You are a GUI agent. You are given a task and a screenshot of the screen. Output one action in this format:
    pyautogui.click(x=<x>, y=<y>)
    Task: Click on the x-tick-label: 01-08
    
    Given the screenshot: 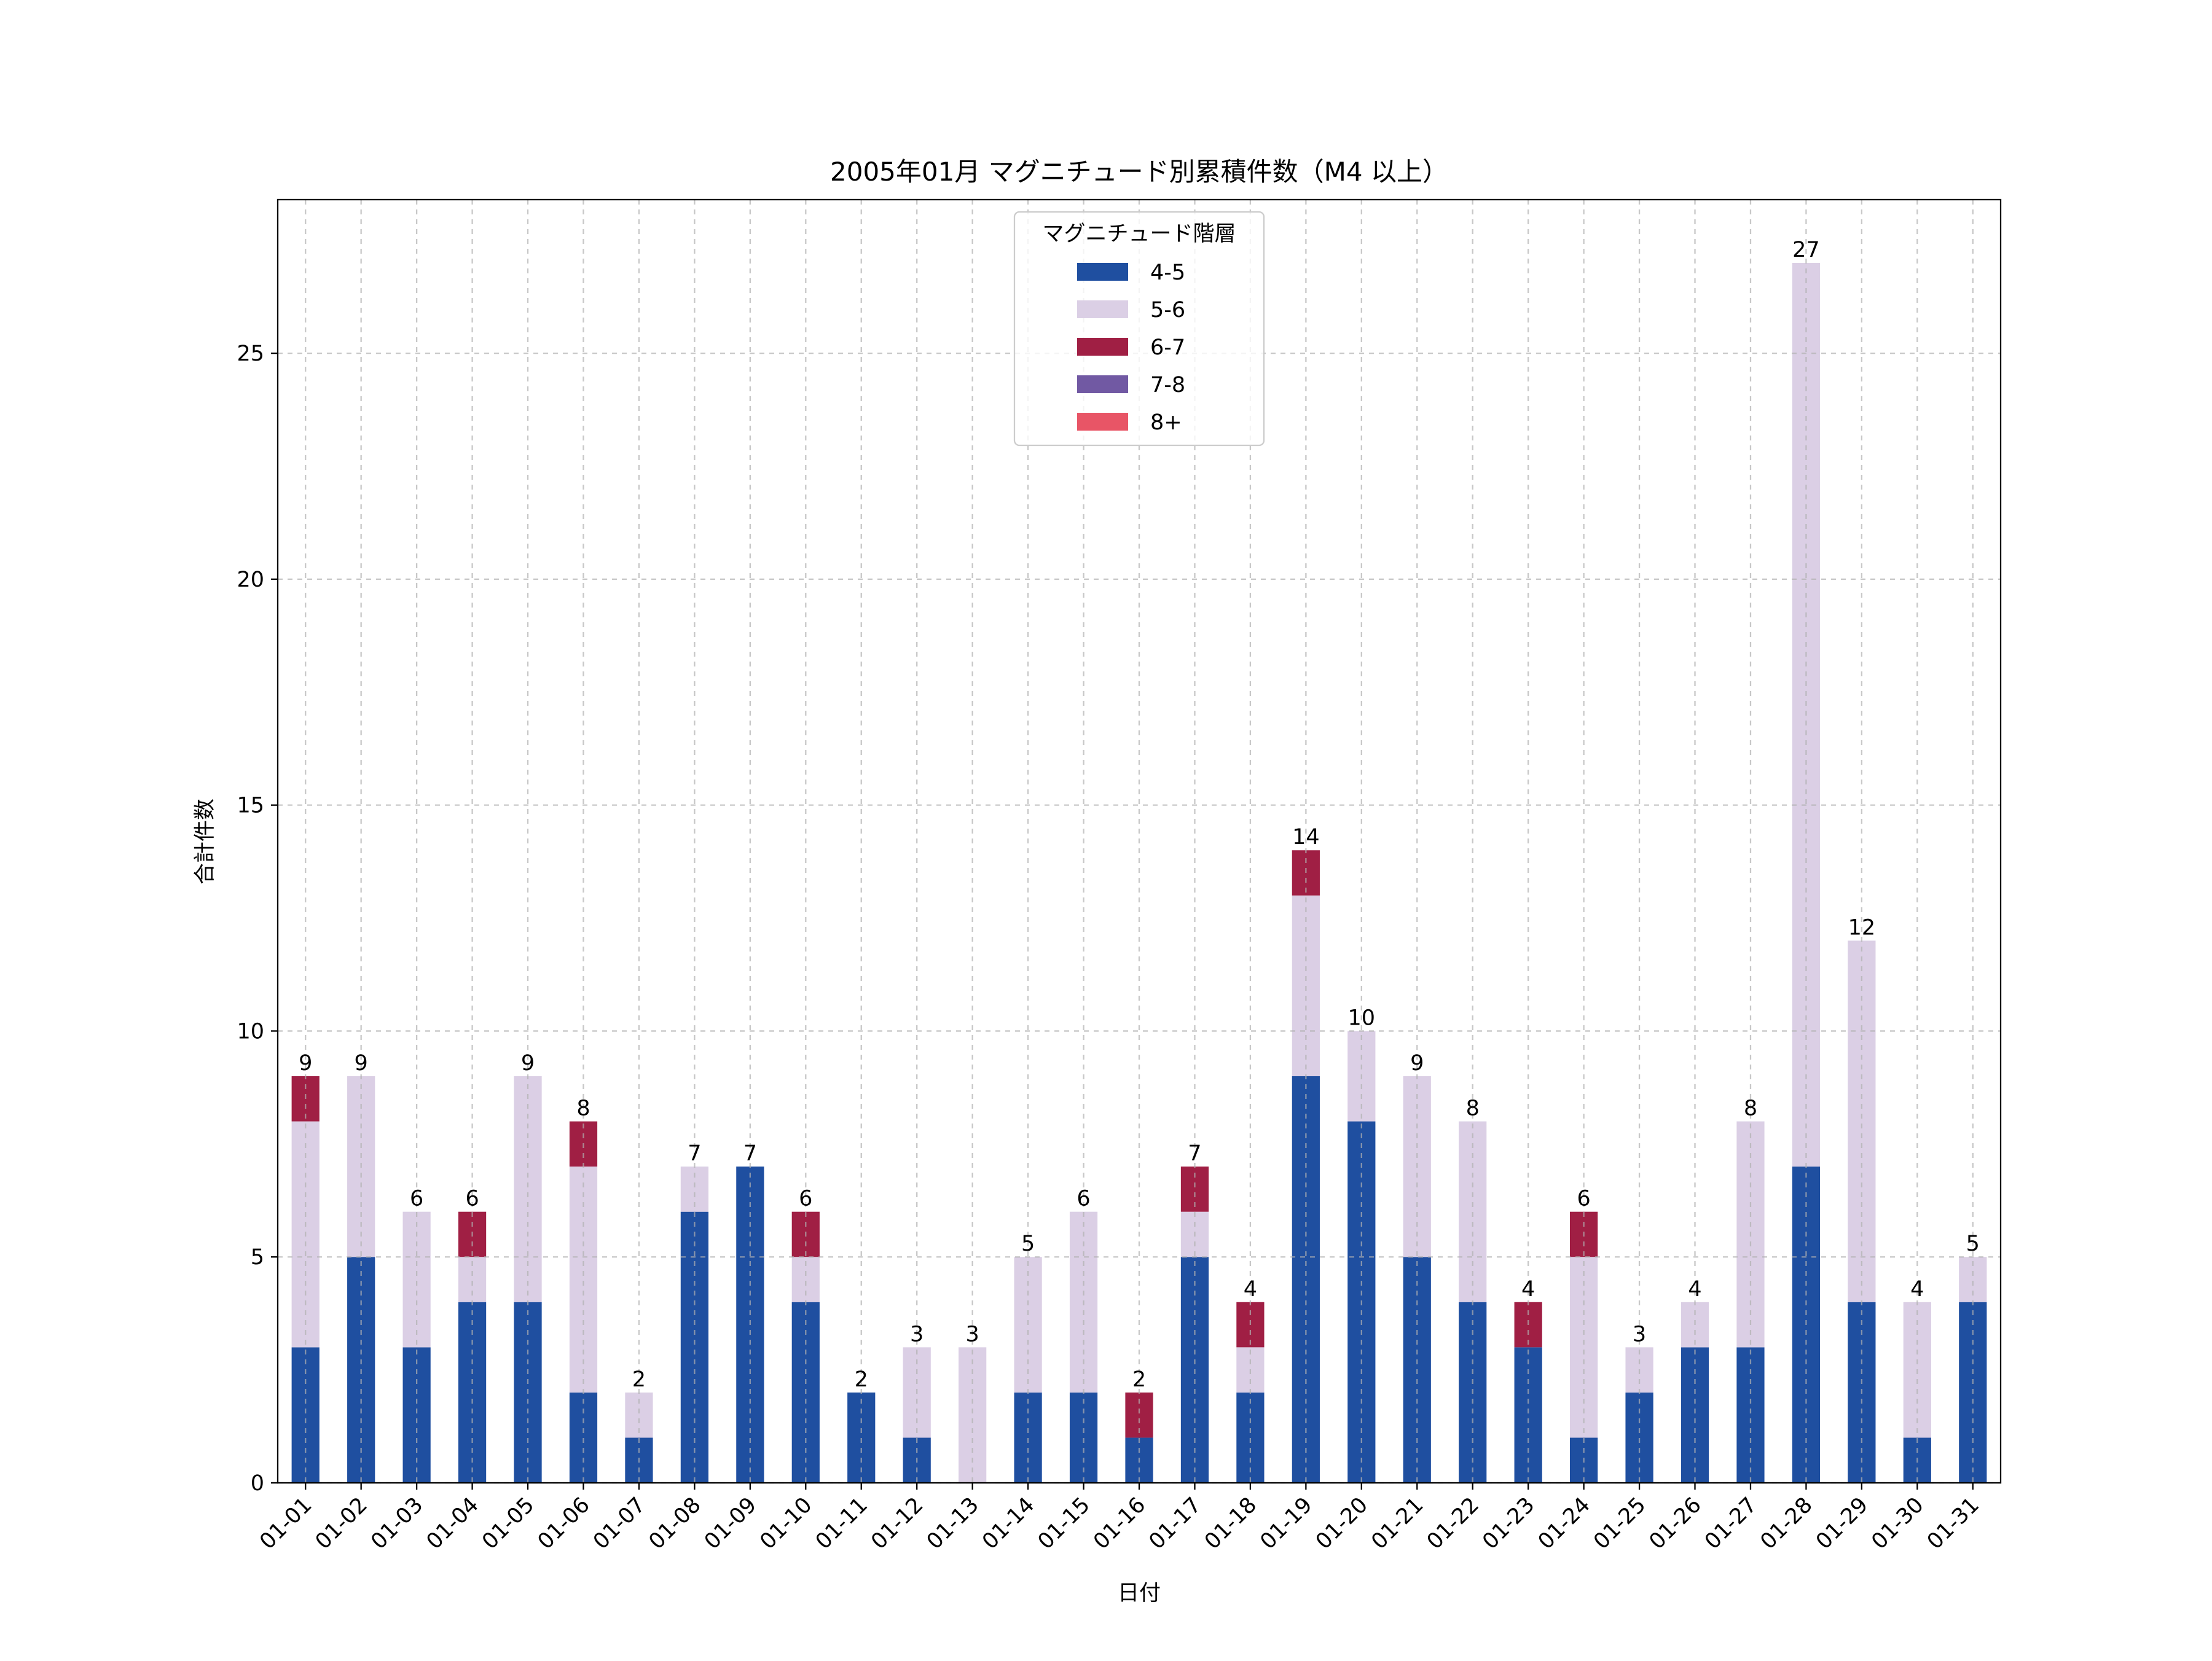 What is the action you would take?
    pyautogui.click(x=675, y=1523)
    